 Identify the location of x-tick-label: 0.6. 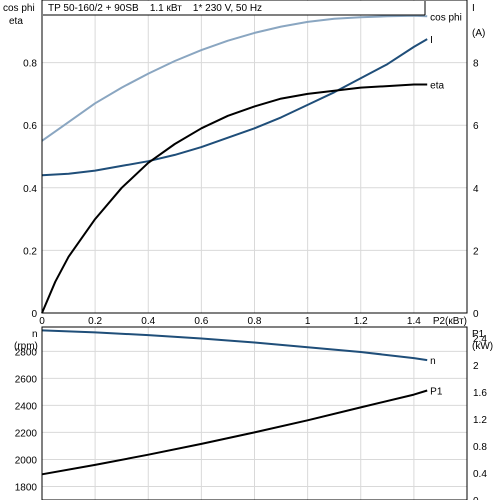
(201, 321).